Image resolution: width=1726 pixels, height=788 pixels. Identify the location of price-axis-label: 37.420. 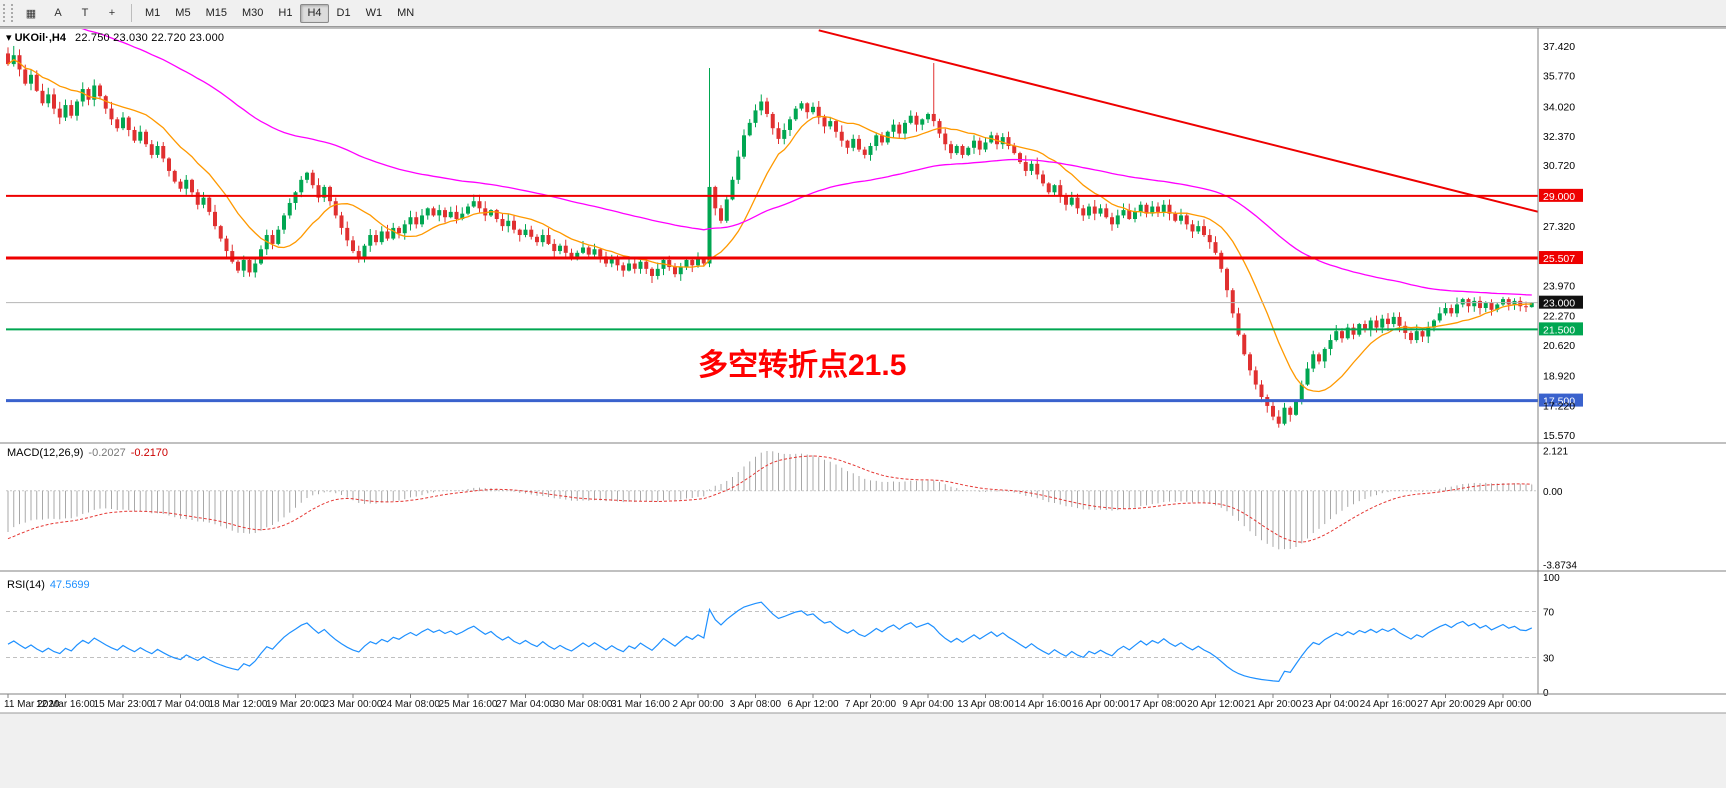
(1559, 47).